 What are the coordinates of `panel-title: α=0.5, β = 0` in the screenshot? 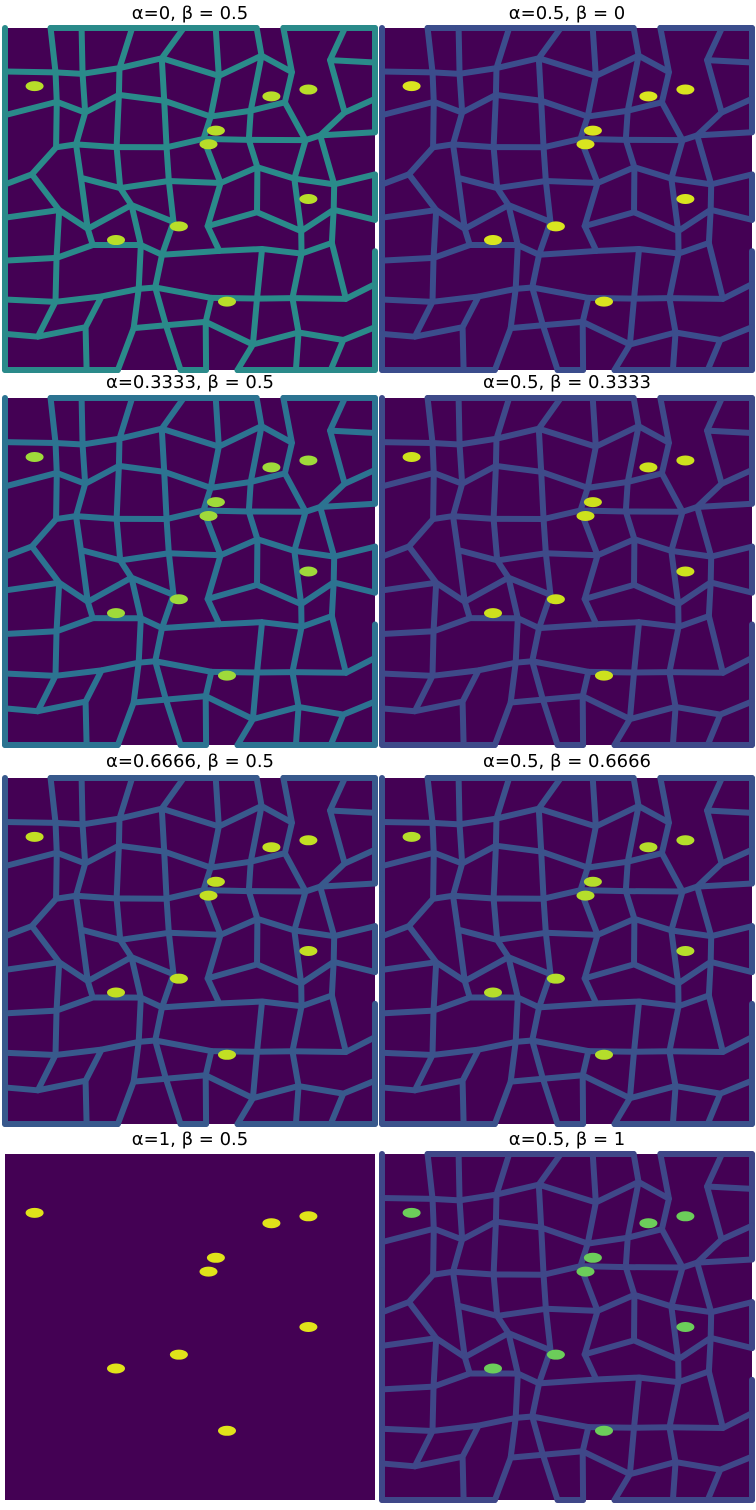 It's located at (567, 13).